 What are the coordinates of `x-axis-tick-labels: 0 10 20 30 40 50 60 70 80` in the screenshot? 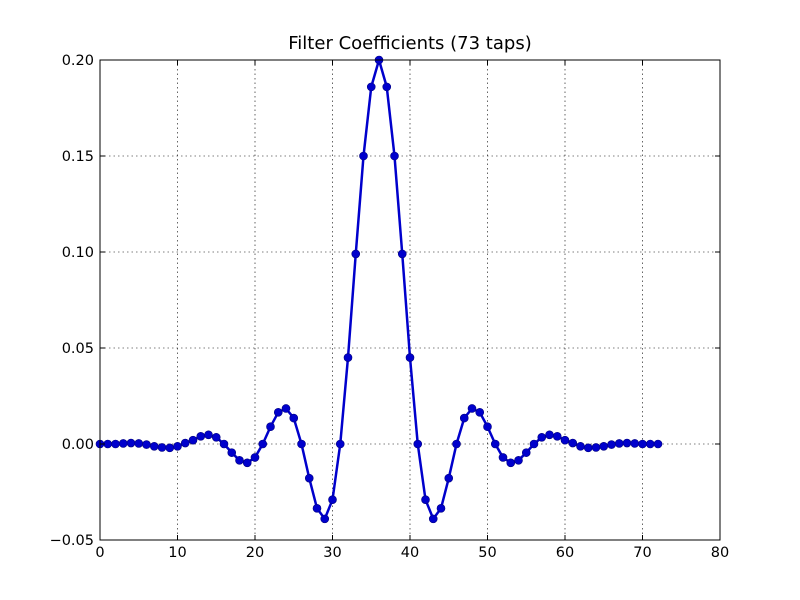 It's located at (412, 553).